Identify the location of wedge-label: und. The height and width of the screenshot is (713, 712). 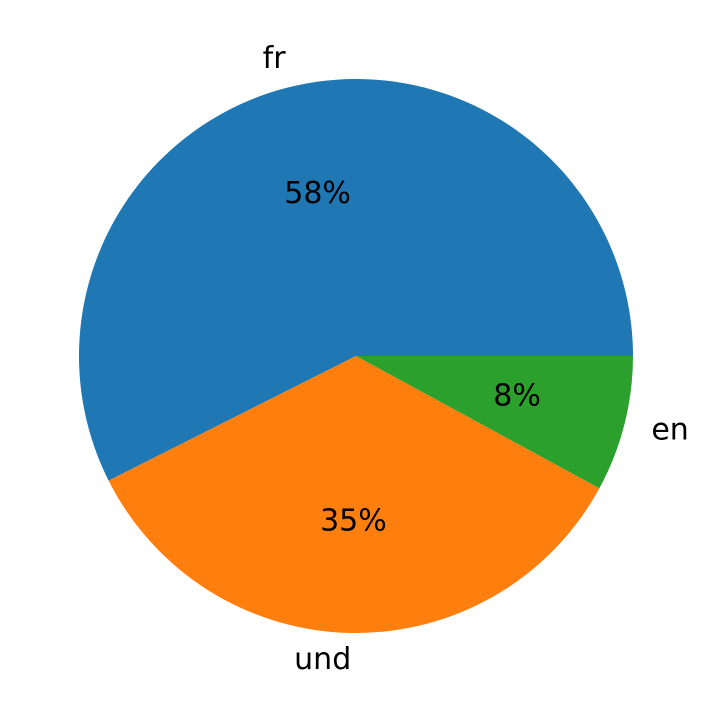
(322, 659).